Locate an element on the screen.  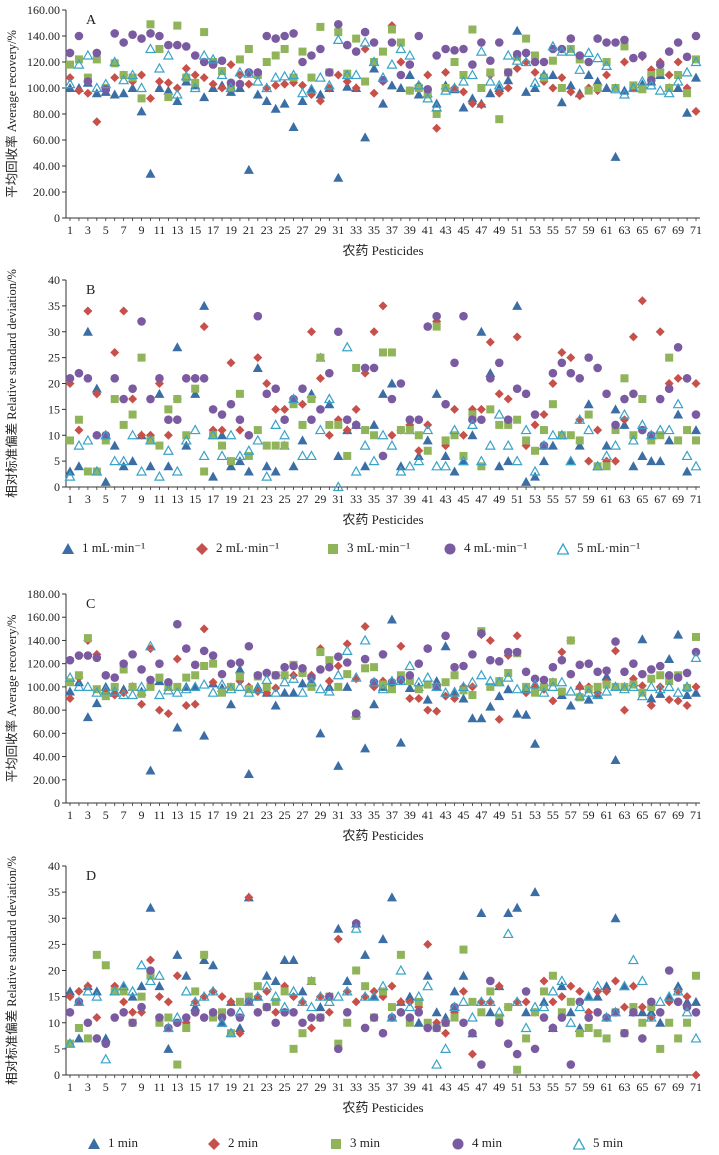
x-tick-label: 39 is located at coordinates (410, 499).